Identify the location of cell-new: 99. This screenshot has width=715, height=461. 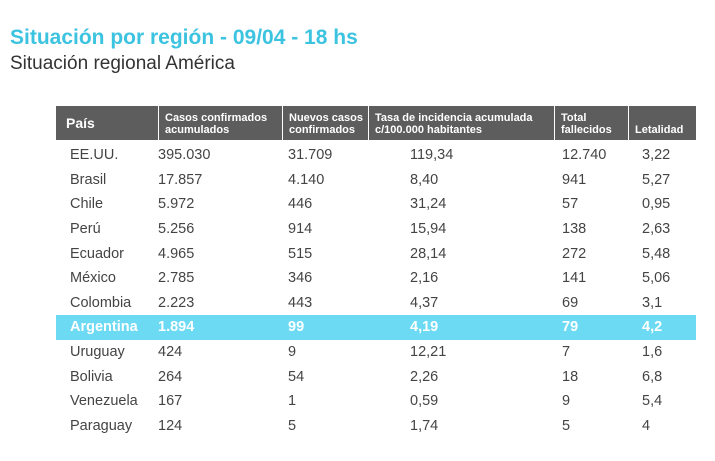
(296, 327).